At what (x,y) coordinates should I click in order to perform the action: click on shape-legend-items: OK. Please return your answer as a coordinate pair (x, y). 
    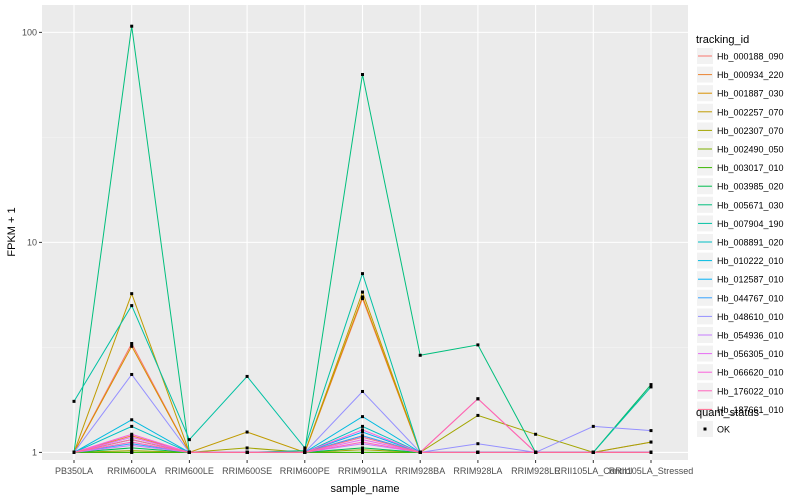
    Looking at the image, I should click on (713, 429).